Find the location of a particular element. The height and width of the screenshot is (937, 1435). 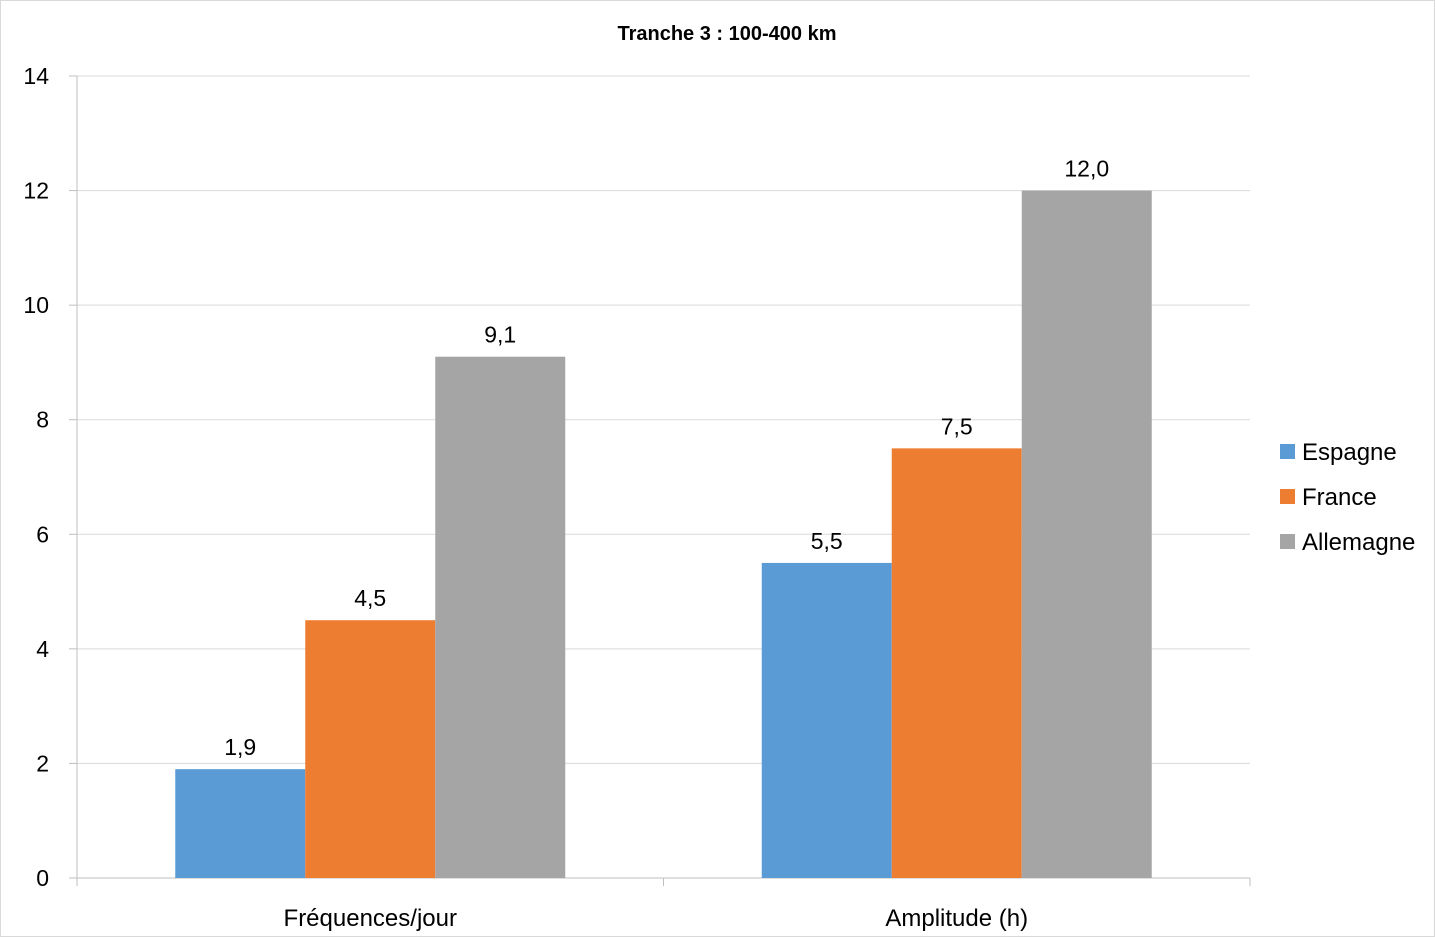

y-tick-label: 4 is located at coordinates (42, 649).